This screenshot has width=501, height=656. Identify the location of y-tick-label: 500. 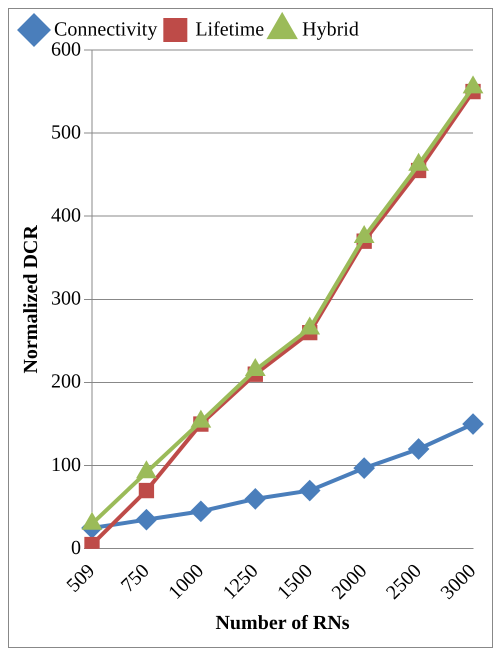
(66, 132).